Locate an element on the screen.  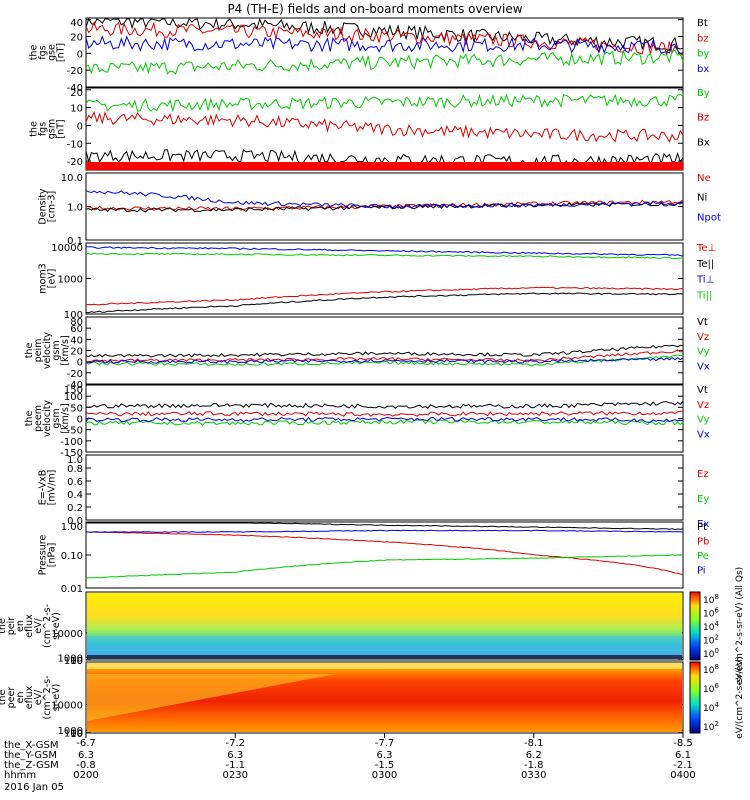
y-tick-label: -40 is located at coordinates (75, 88).